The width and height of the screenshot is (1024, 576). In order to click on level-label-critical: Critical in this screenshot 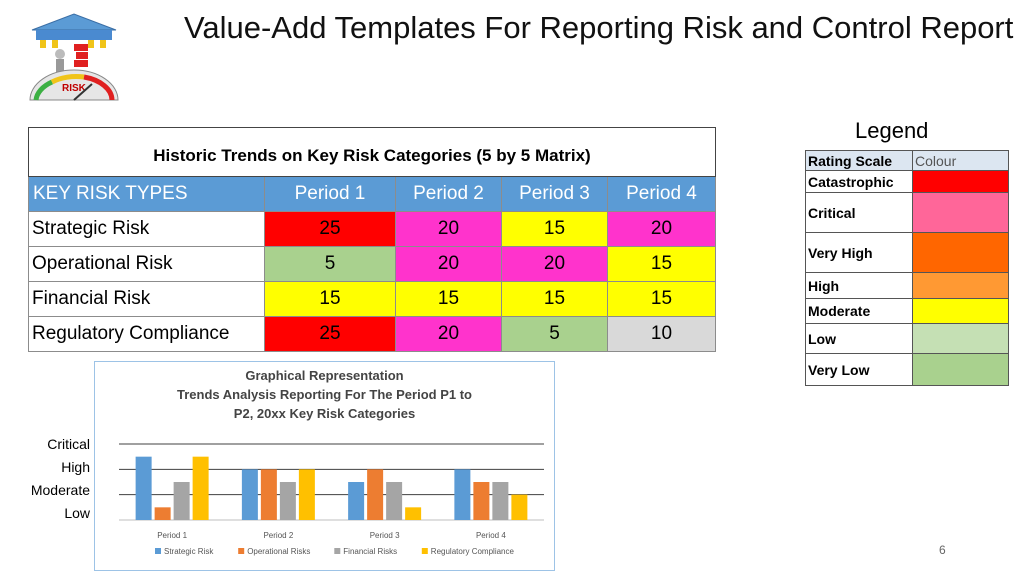, I will do `click(68, 444)`.